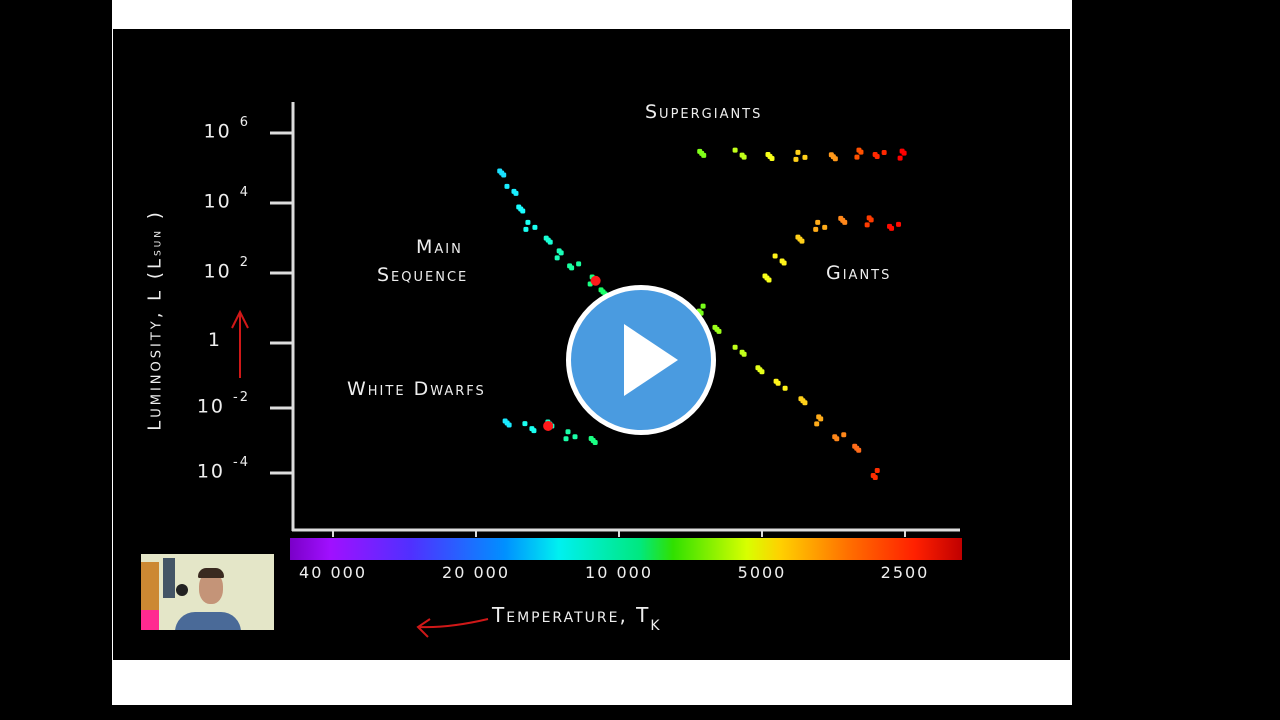  What do you see at coordinates (762, 572) in the screenshot?
I see `x-tick-label: 5000` at bounding box center [762, 572].